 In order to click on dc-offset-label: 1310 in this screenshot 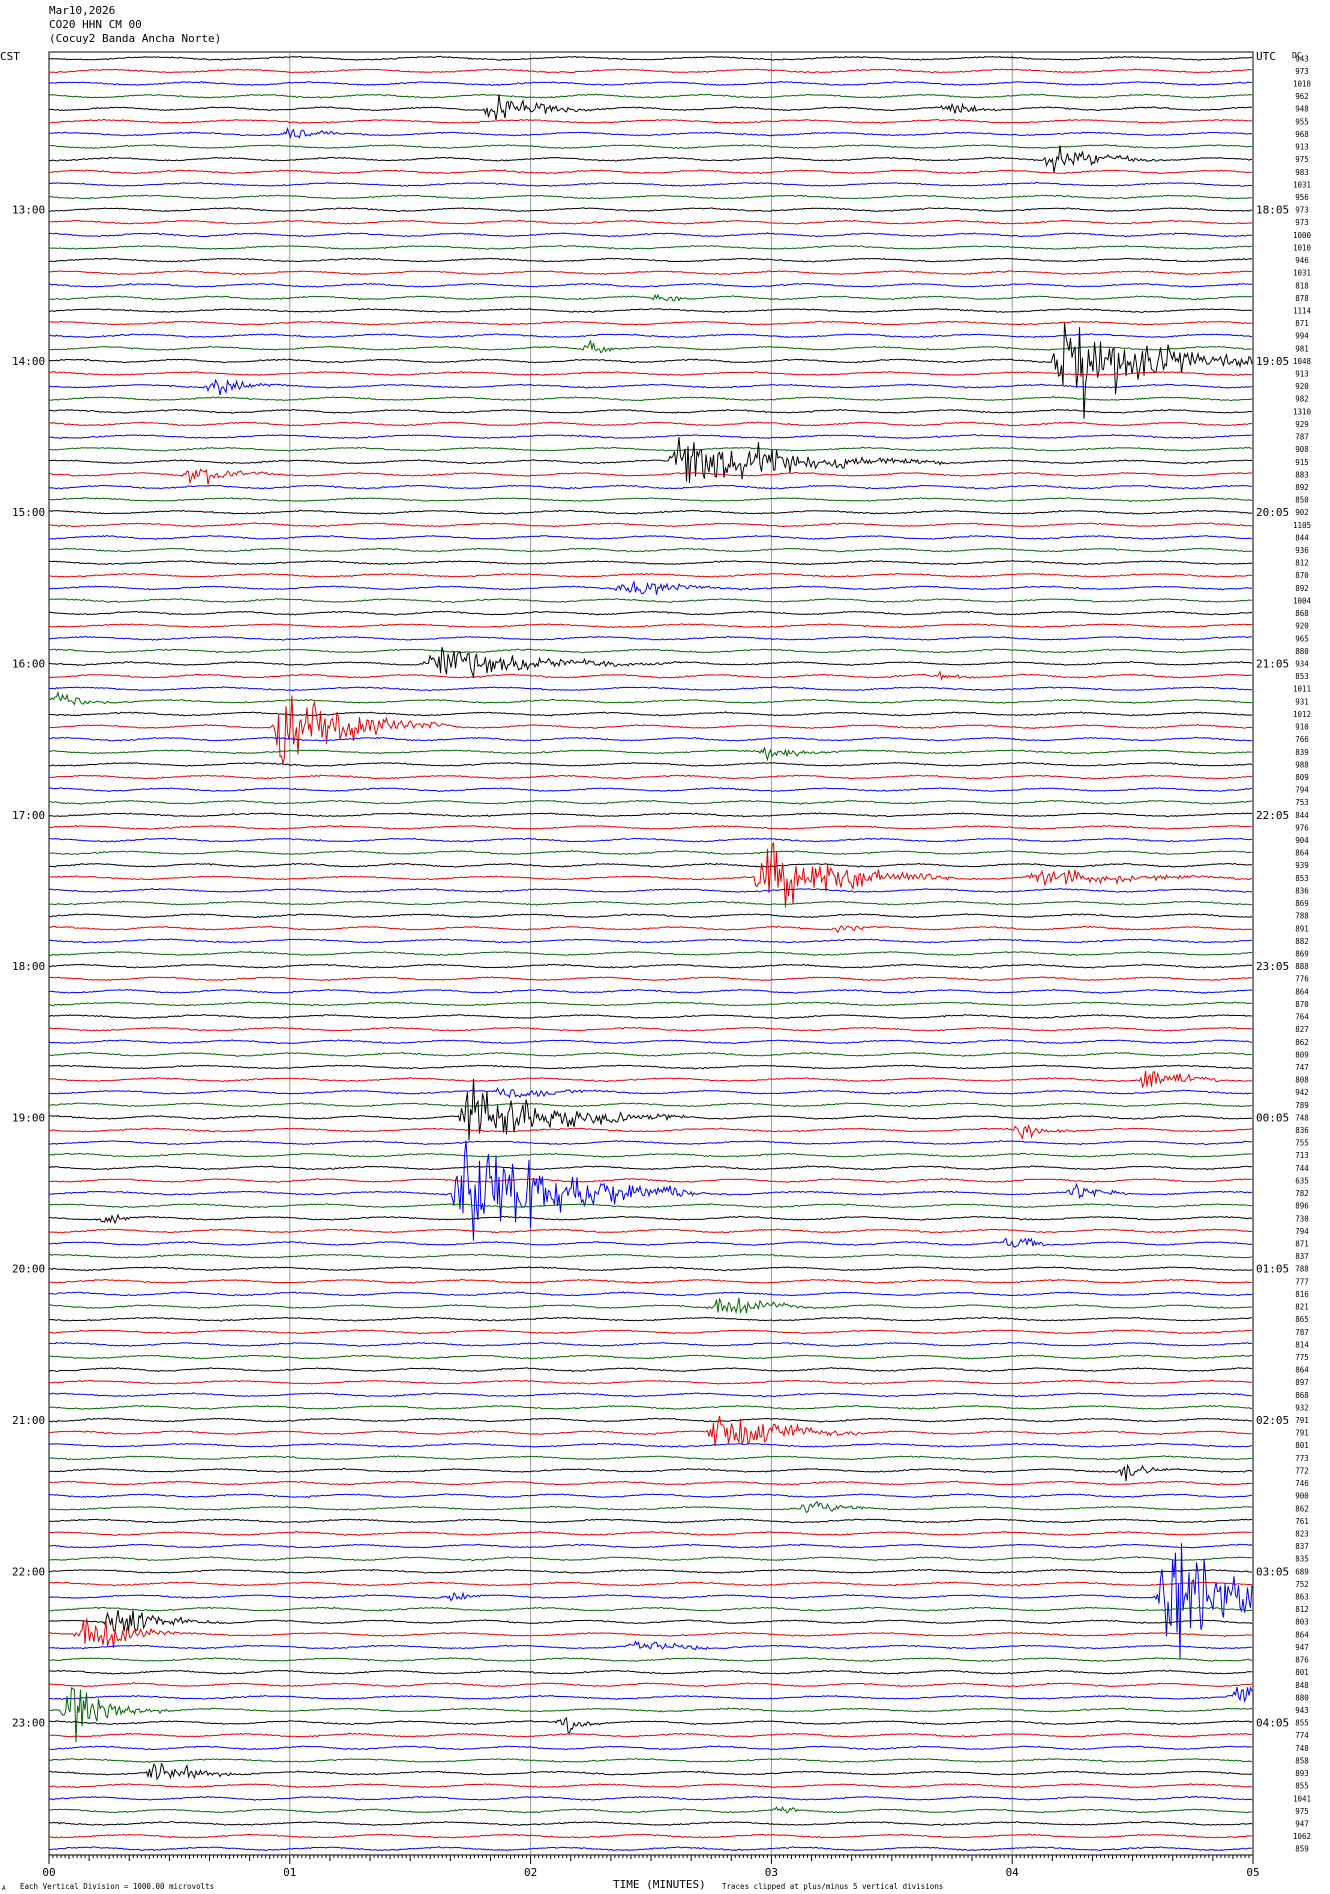, I will do `click(1302, 411)`.